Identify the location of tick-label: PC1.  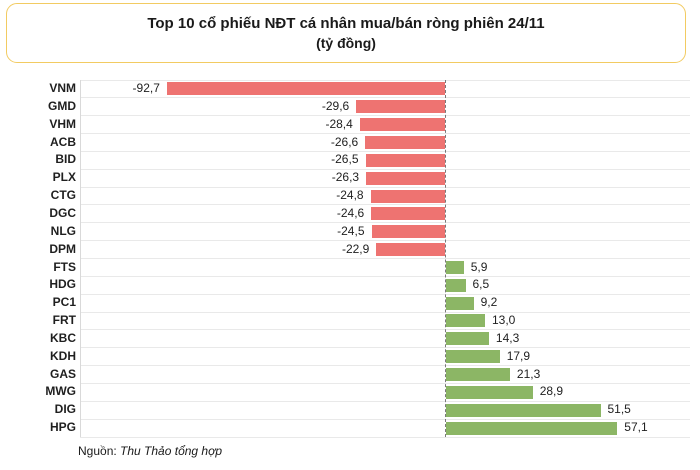
(64, 302).